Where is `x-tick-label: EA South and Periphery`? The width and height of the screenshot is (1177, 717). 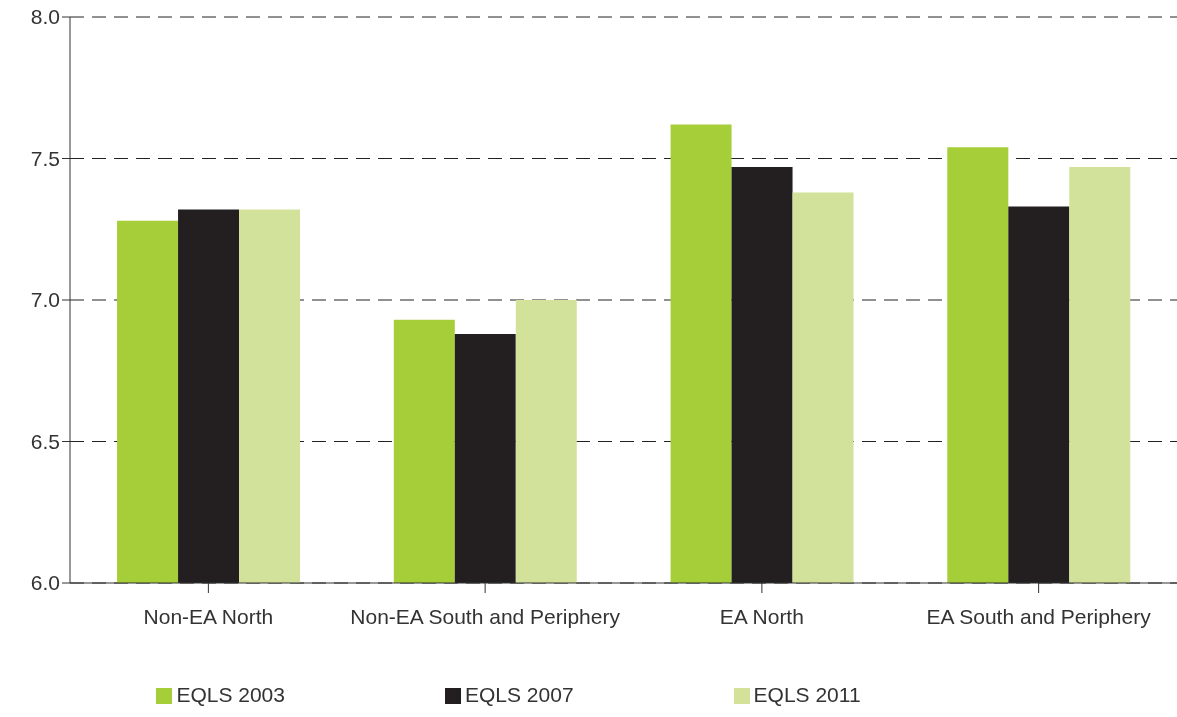
x-tick-label: EA South and Periphery is located at coordinates (1039, 616).